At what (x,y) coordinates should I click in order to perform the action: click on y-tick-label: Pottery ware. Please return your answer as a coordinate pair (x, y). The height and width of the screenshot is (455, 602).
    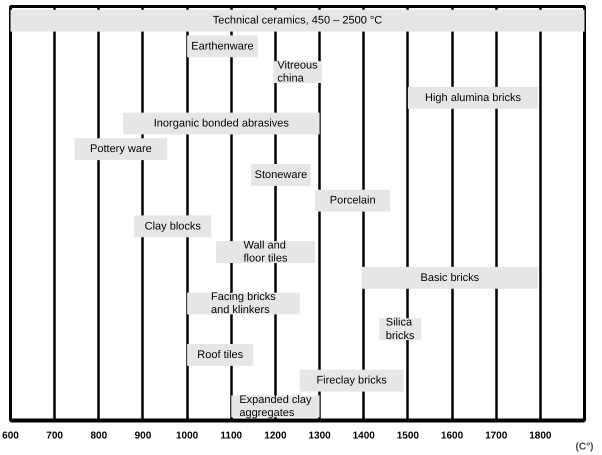
    Looking at the image, I should click on (121, 149).